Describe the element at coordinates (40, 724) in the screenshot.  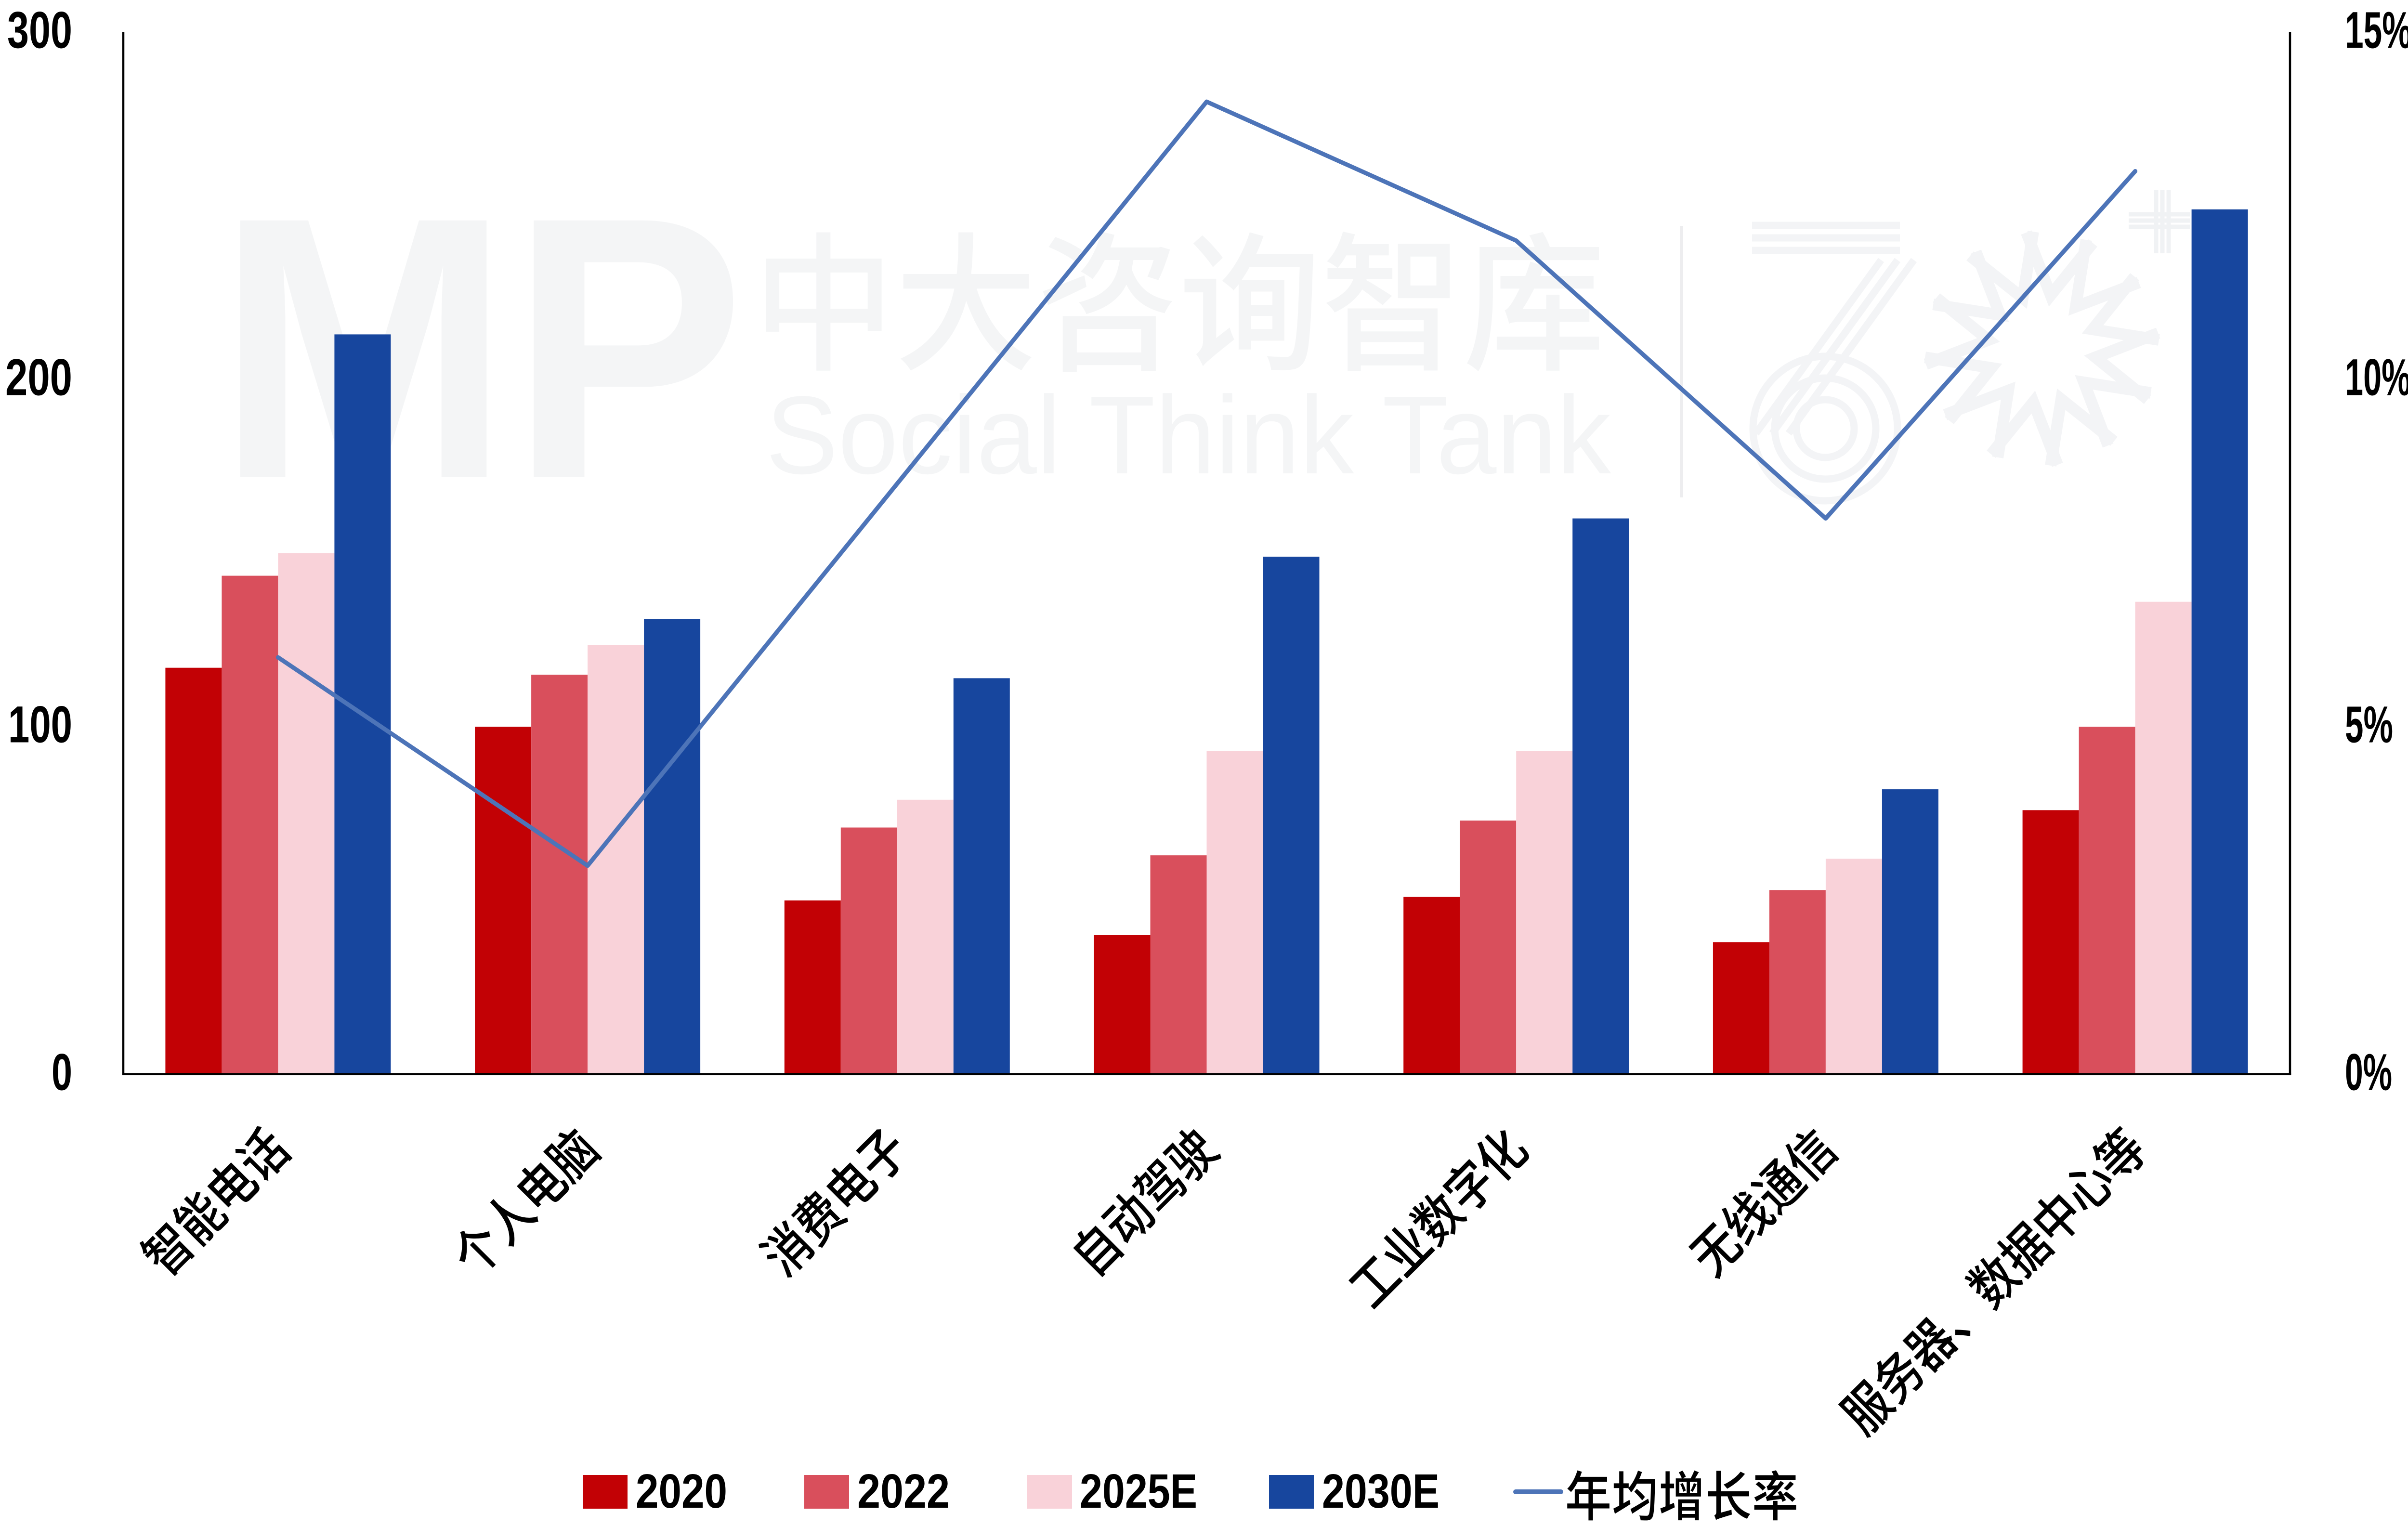
I see `svg-text: 100` at that location.